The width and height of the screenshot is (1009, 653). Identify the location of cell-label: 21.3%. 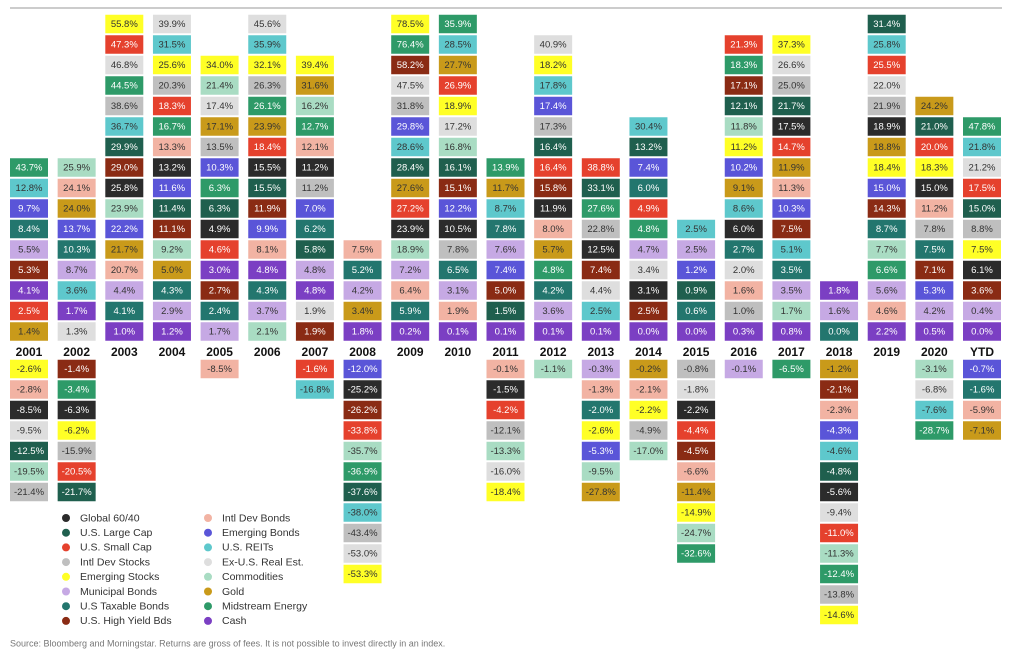
(743, 45).